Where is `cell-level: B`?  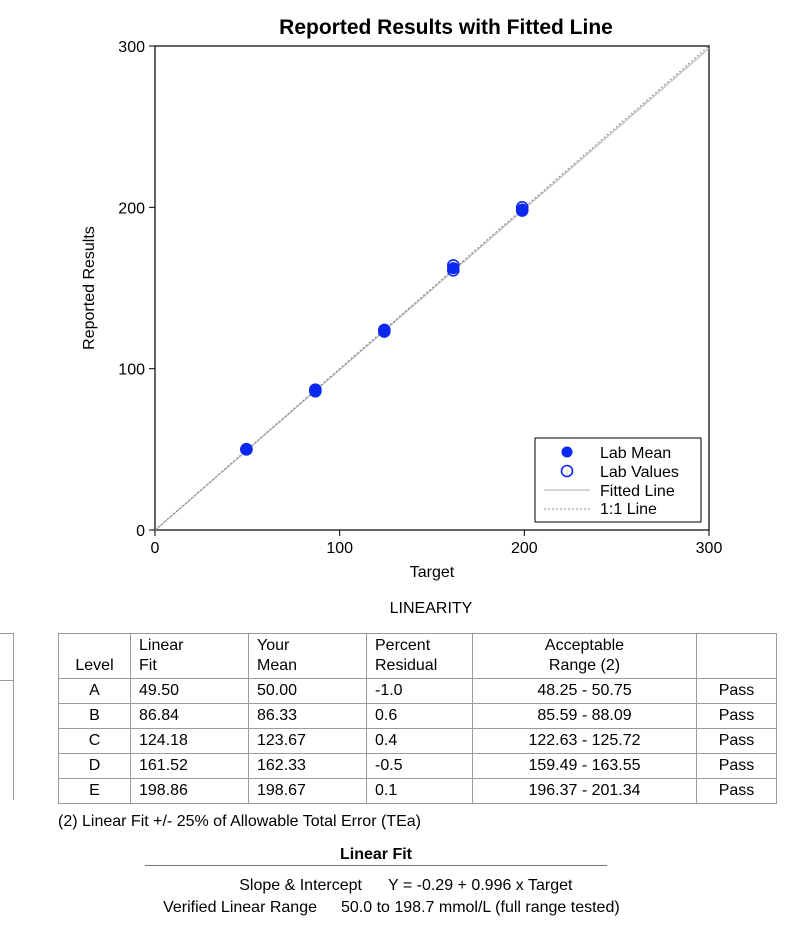 cell-level: B is located at coordinates (94, 716).